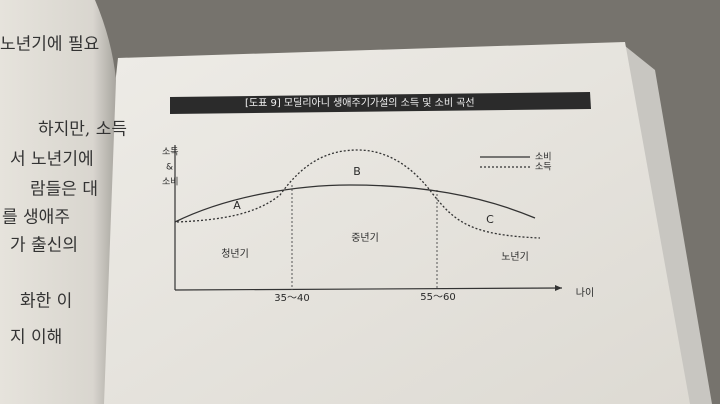 The image size is (720, 404). What do you see at coordinates (543, 167) in the screenshot?
I see `legend-label: 소득` at bounding box center [543, 167].